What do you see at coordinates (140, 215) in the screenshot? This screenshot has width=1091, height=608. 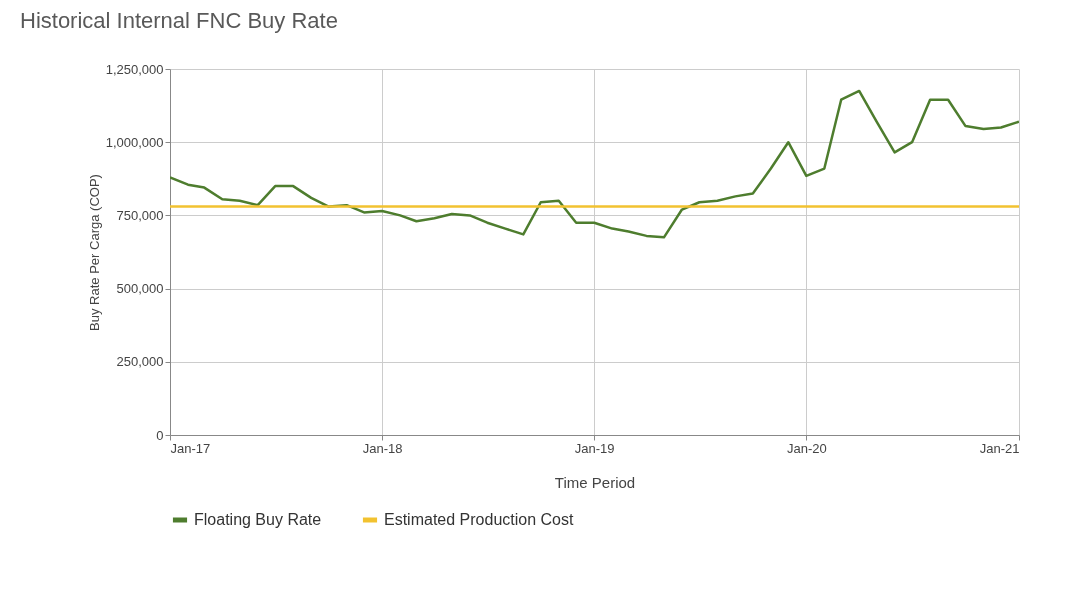 I see `y-tick-label: 750,000` at bounding box center [140, 215].